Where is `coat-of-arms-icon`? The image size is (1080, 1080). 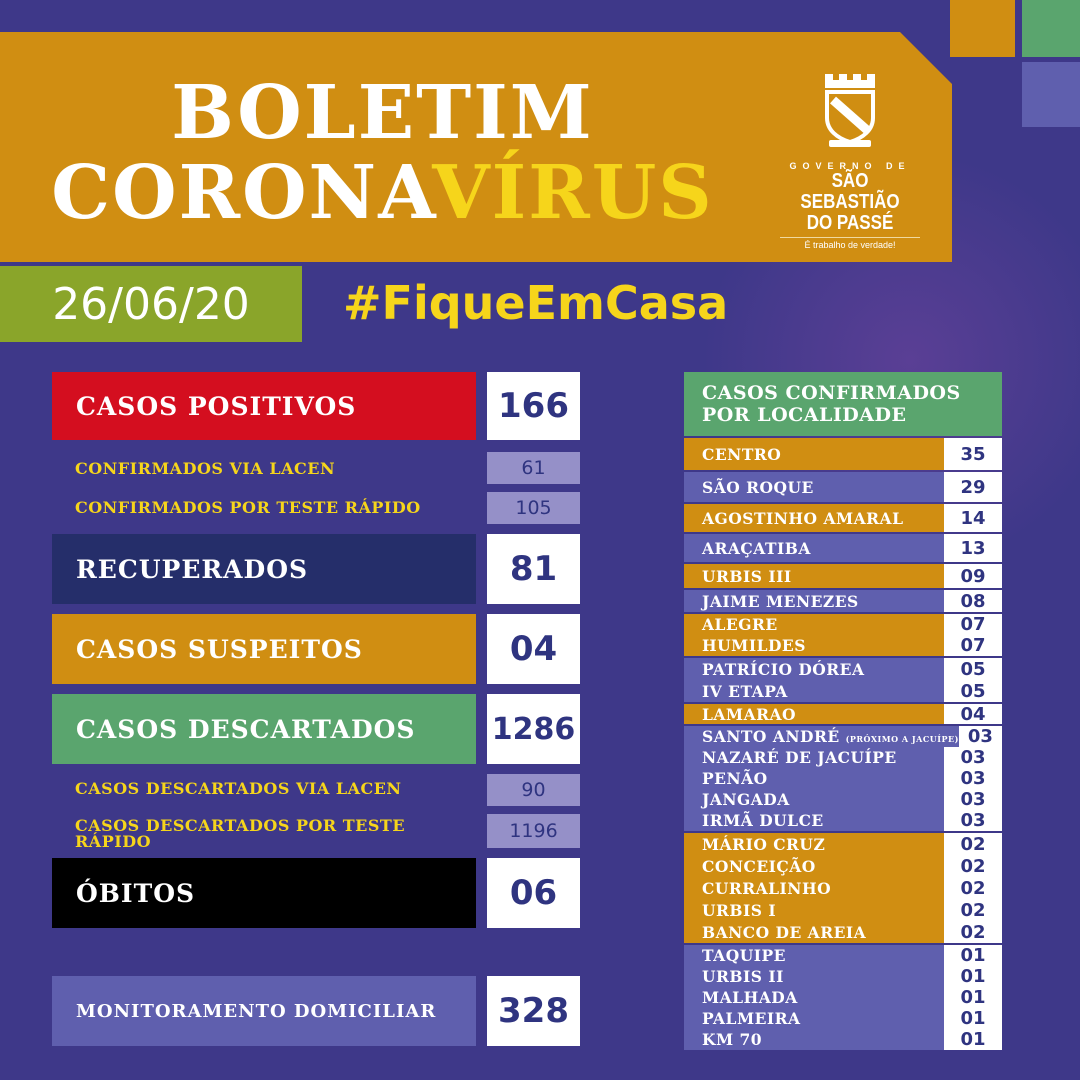 coat-of-arms-icon is located at coordinates (850, 110).